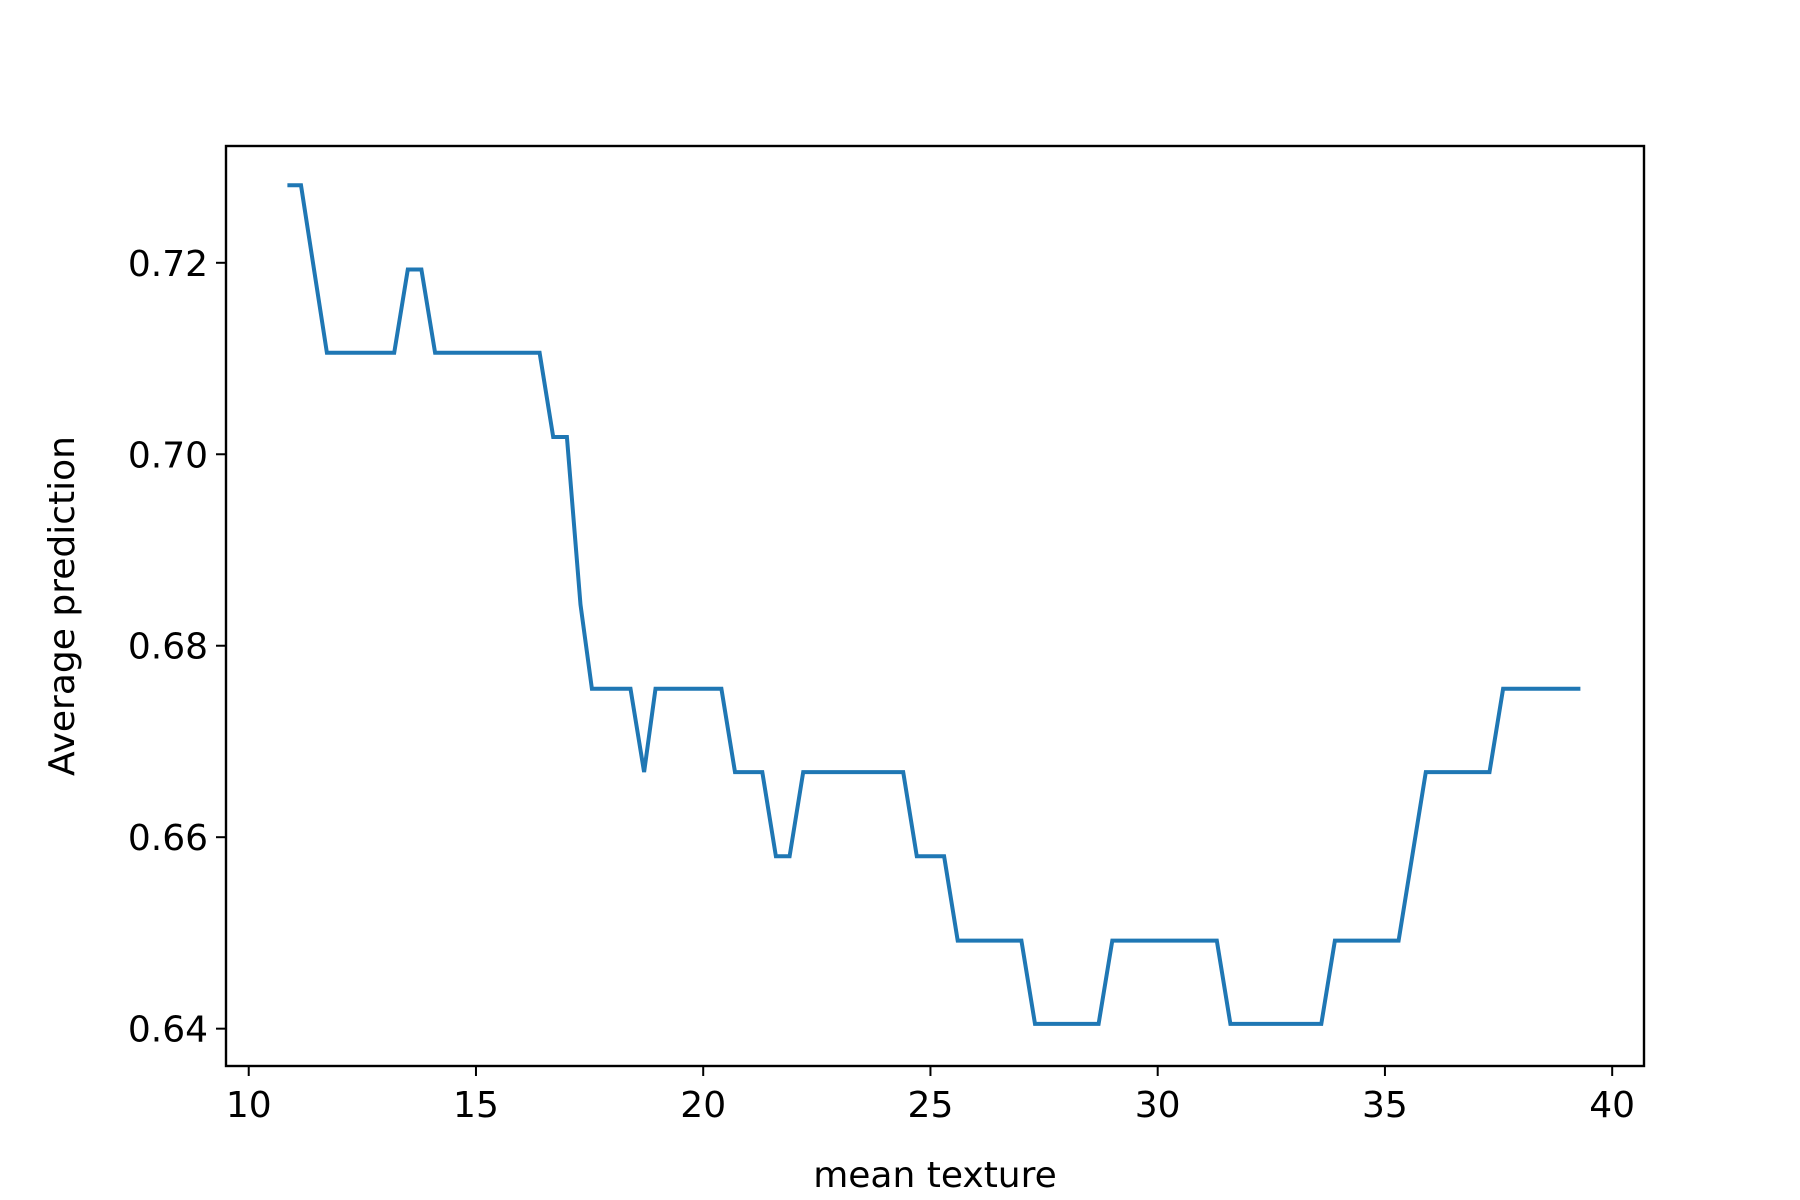 This screenshot has height=1200, width=1800. What do you see at coordinates (931, 1105) in the screenshot?
I see `x-tick-label: 25` at bounding box center [931, 1105].